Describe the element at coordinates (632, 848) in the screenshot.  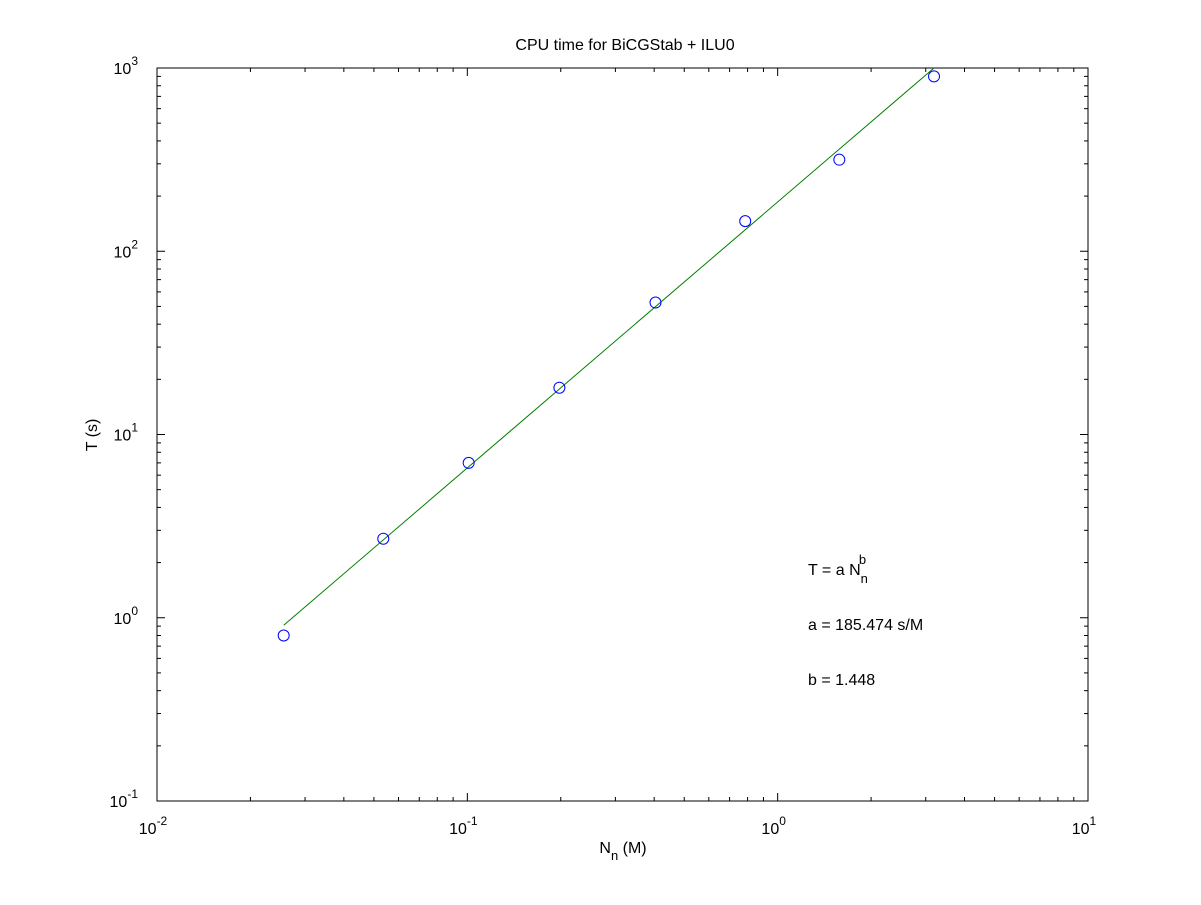
I see `x-axis-label-unit: (M)` at that location.